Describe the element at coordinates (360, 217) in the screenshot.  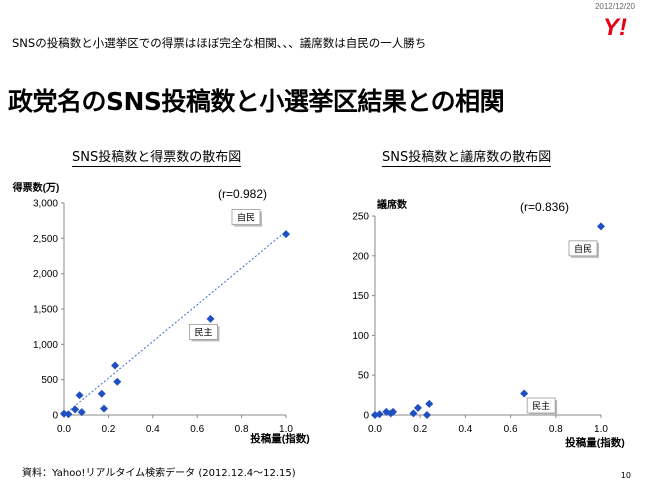
I see `y-tick-label: 250` at that location.